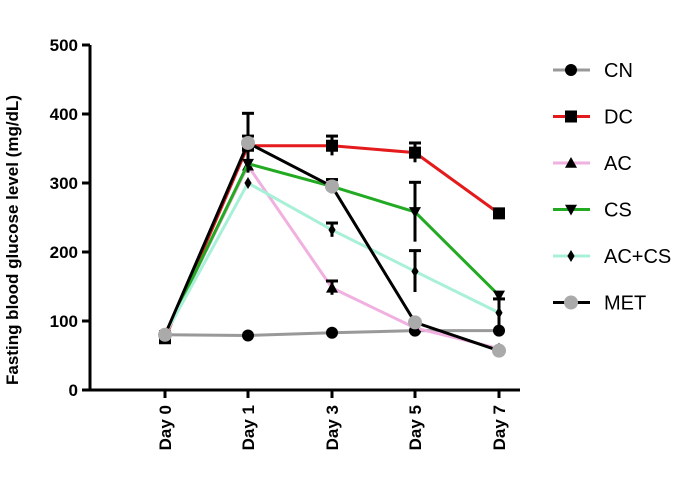 The height and width of the screenshot is (482, 685). Describe the element at coordinates (415, 427) in the screenshot. I see `x-tick-label: Day 5` at that location.